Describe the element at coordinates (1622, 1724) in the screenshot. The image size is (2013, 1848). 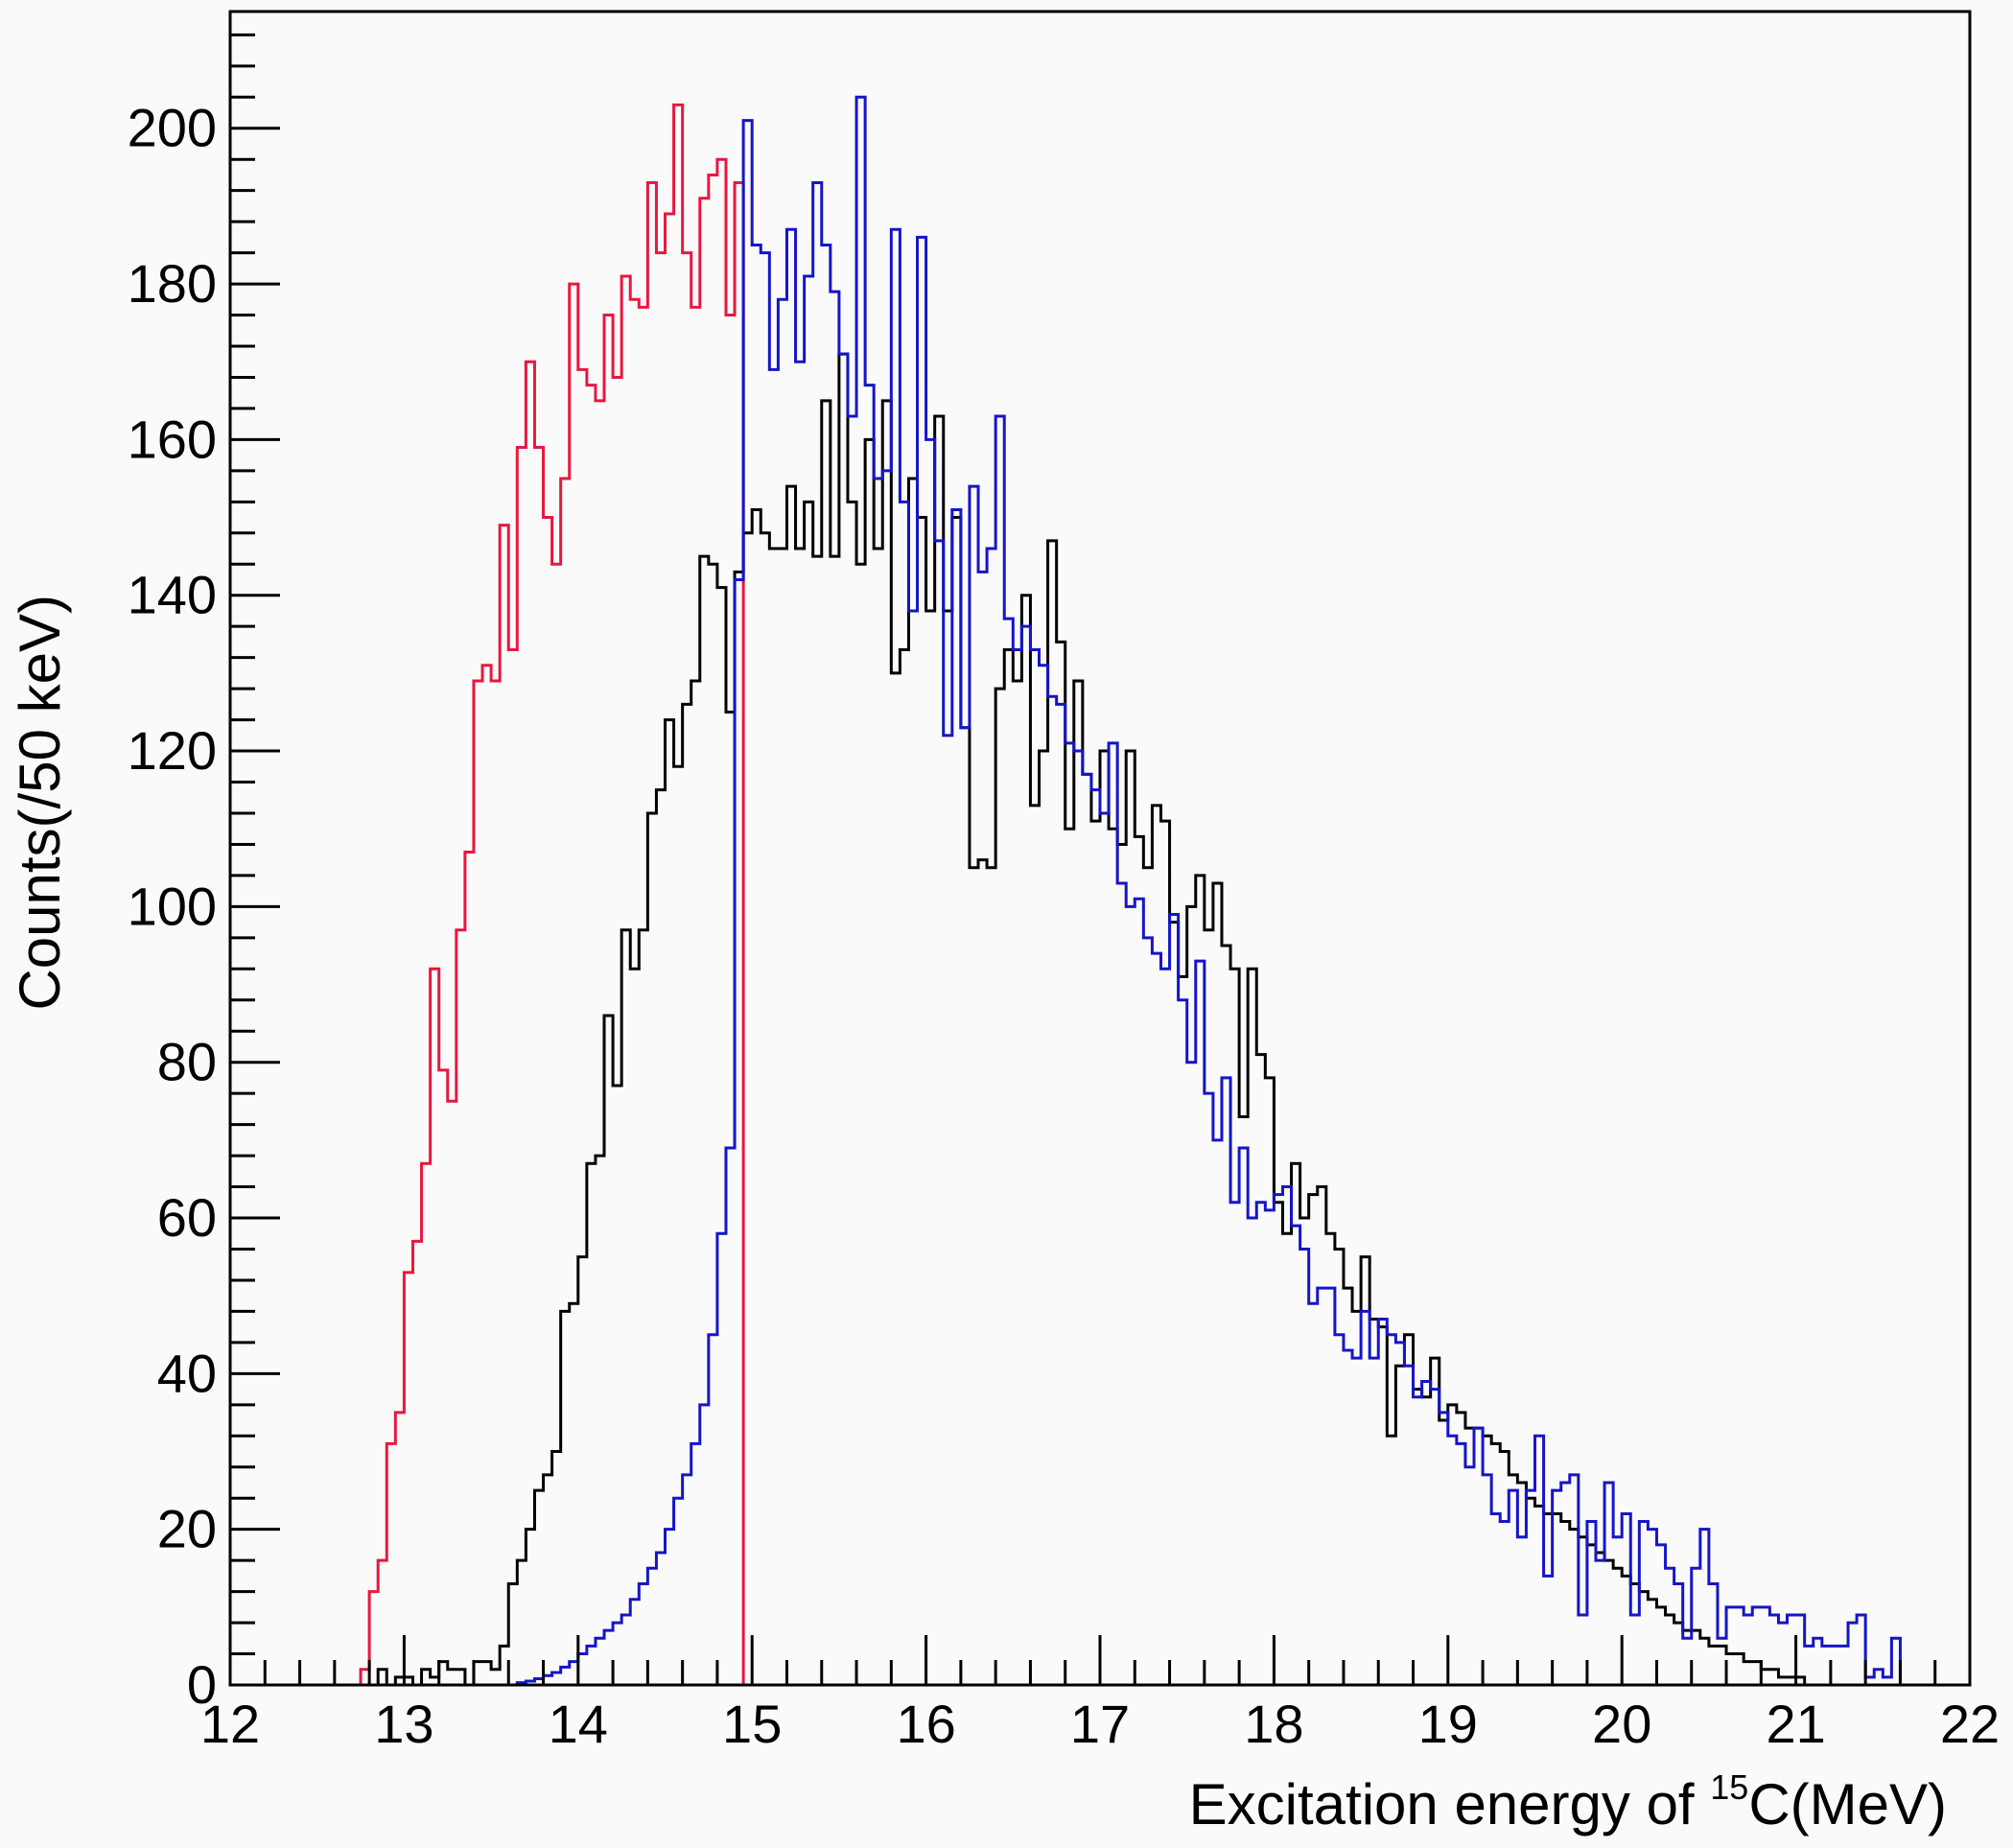
I see `x-tick-label: 20` at that location.